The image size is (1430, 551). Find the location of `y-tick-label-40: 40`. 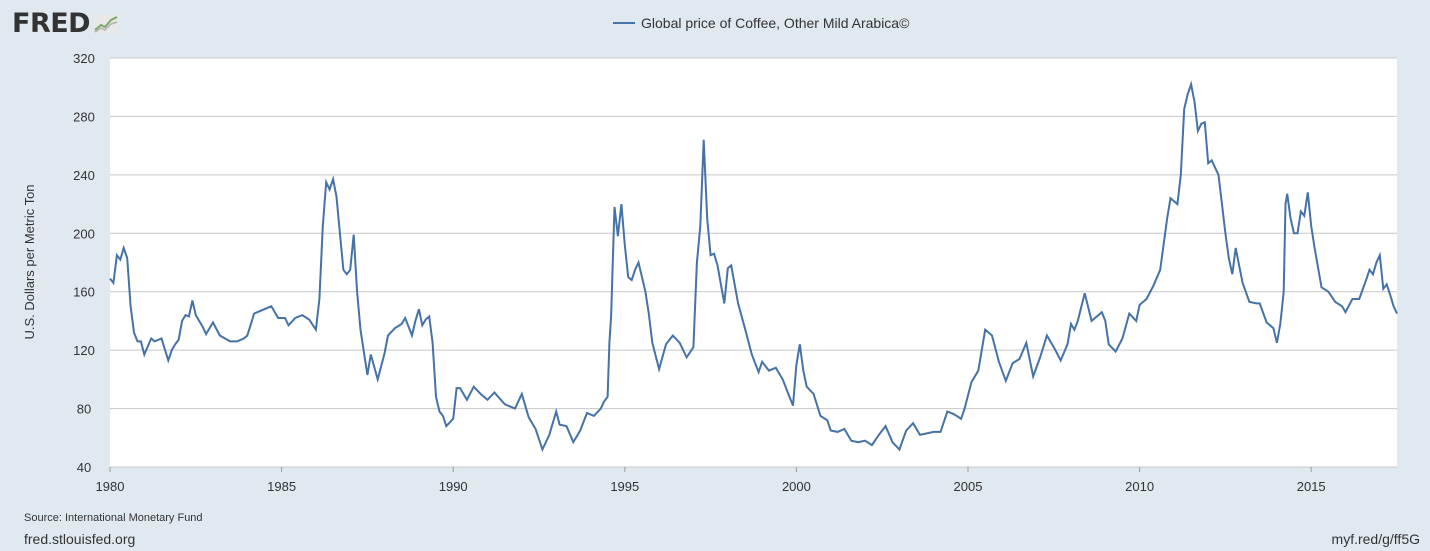

y-tick-label-40: 40 is located at coordinates (84, 467).